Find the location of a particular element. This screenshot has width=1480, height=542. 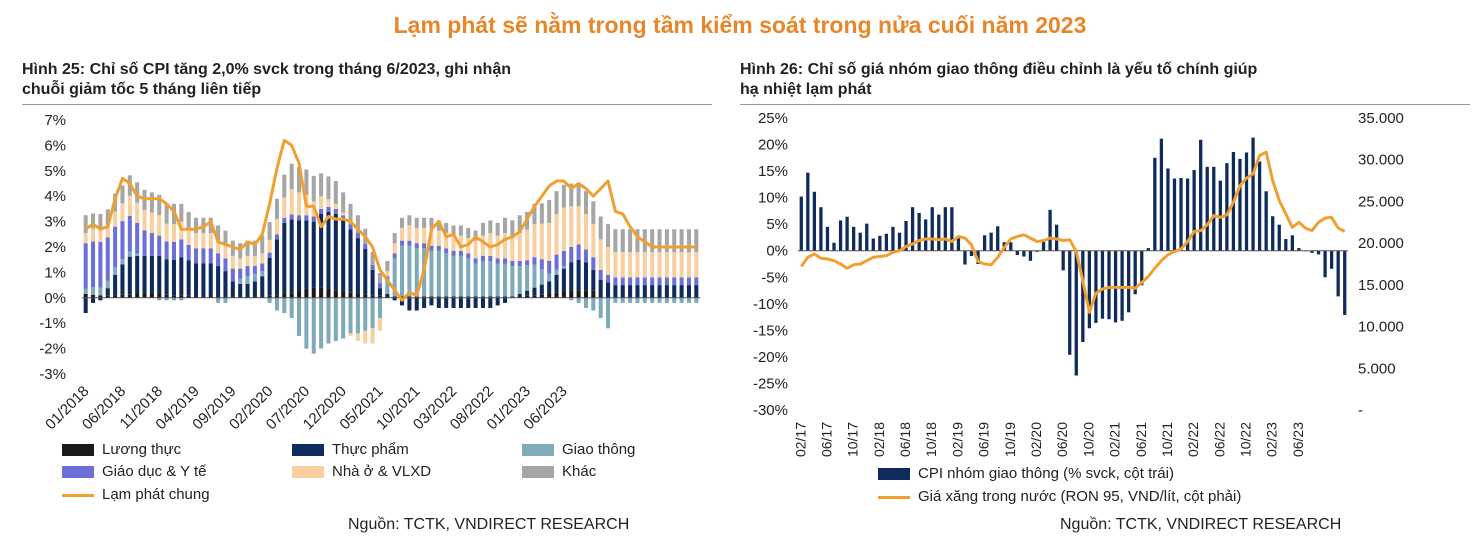

right-x-tick-label: 06/23 is located at coordinates (1298, 439).